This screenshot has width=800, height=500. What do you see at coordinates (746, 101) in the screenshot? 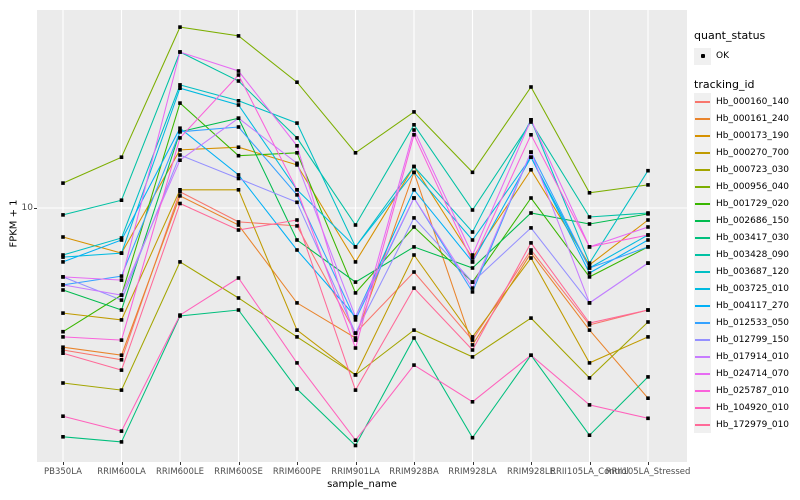
I see `legend-item-tracking-id: Hb_000160_140` at bounding box center [746, 101].